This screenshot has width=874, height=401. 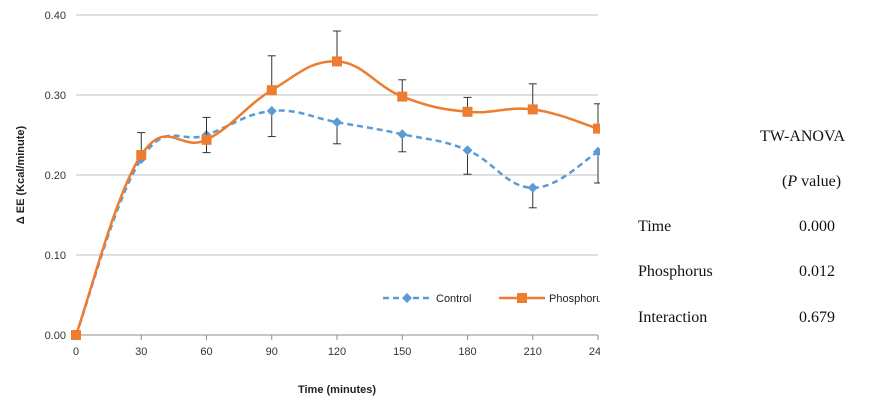 I want to click on x-tick-label: 30, so click(x=141, y=352).